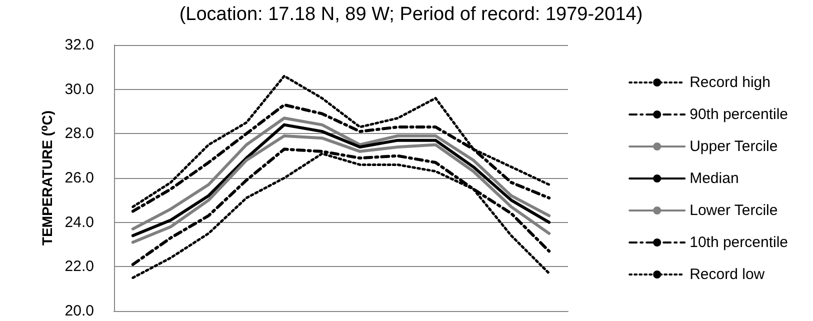  What do you see at coordinates (79, 222) in the screenshot?
I see `y-tick-label: 24.0` at bounding box center [79, 222].